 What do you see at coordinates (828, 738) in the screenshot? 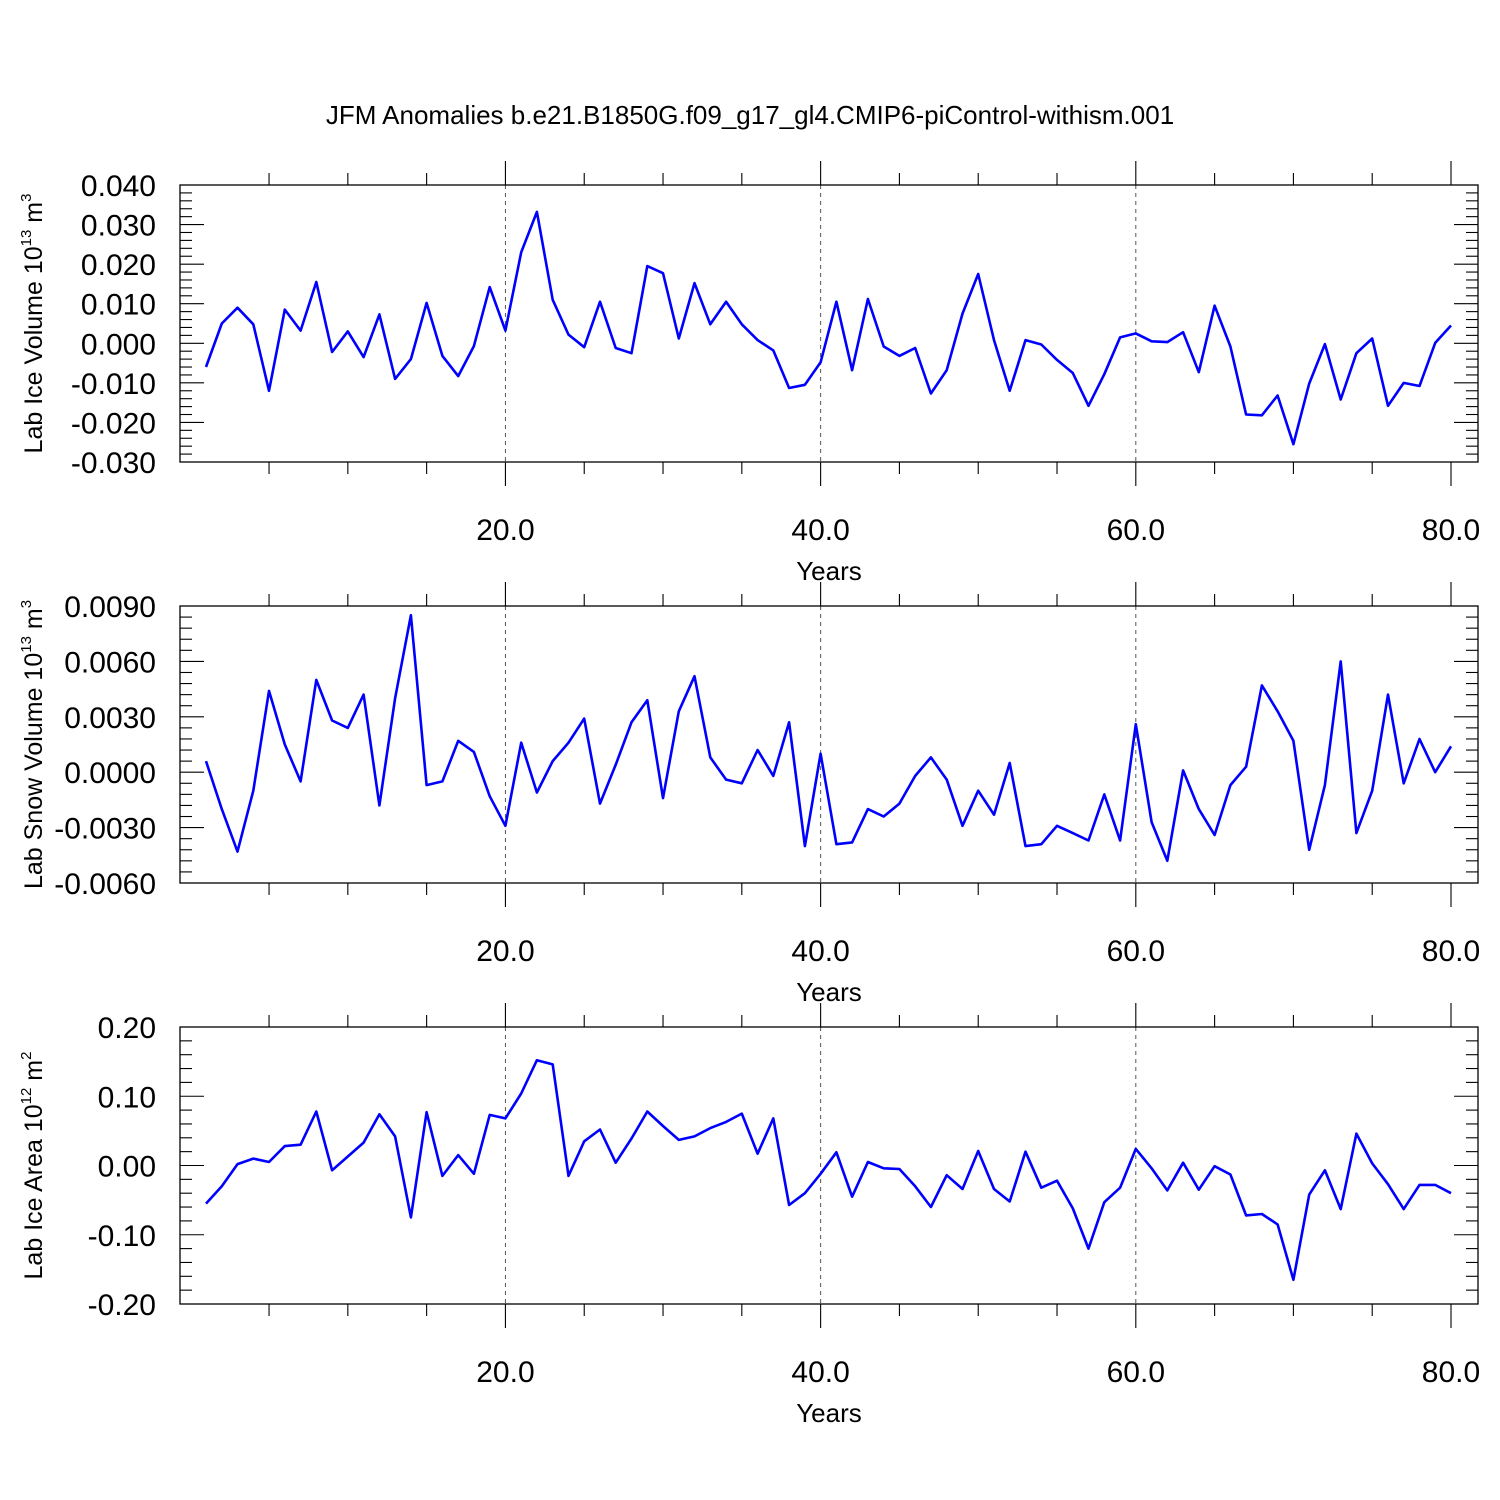
I see `series-line-snow-volume` at bounding box center [828, 738].